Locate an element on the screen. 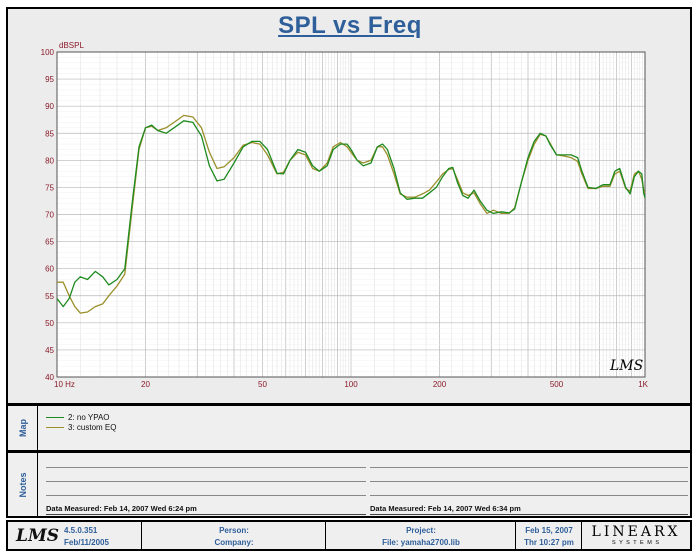 The height and width of the screenshot is (560, 700). y-tick-label: 55 is located at coordinates (49, 296).